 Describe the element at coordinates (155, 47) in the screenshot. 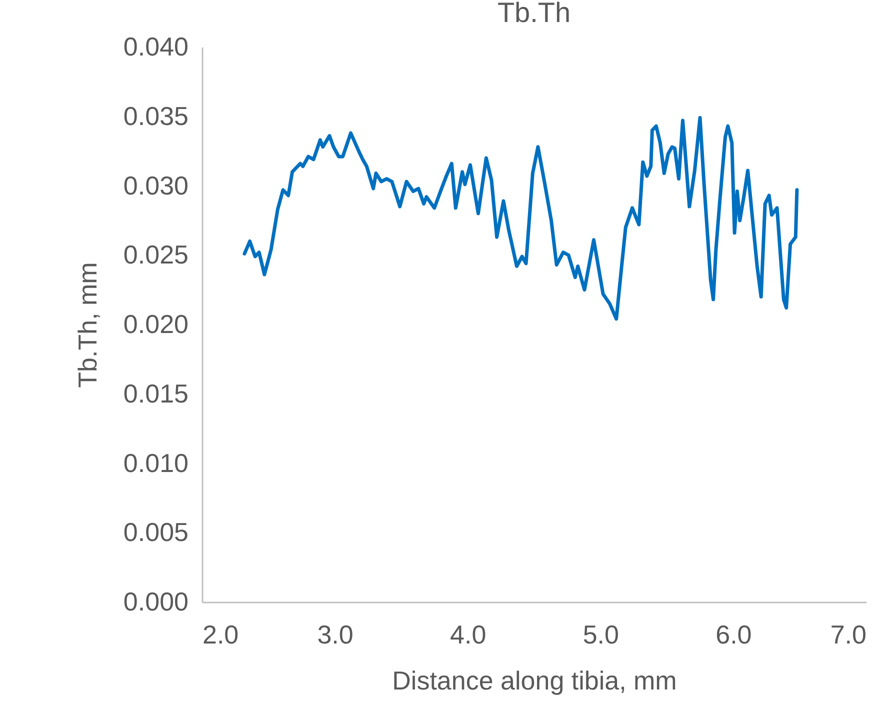

I see `y-tick-label: 0.040` at that location.